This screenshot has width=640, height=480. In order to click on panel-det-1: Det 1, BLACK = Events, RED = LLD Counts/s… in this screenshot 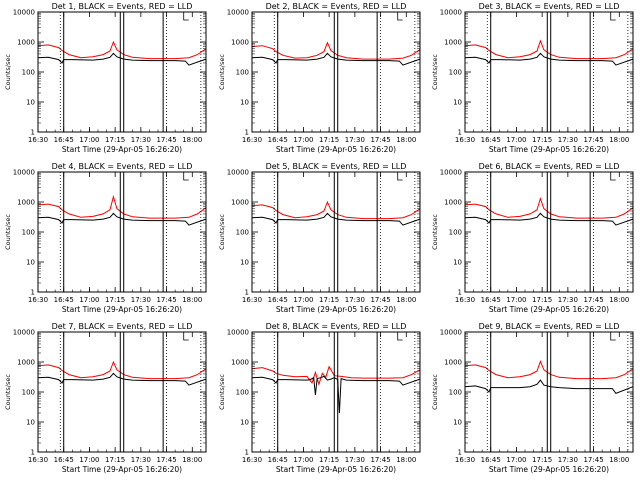, I will do `click(105, 78)`.